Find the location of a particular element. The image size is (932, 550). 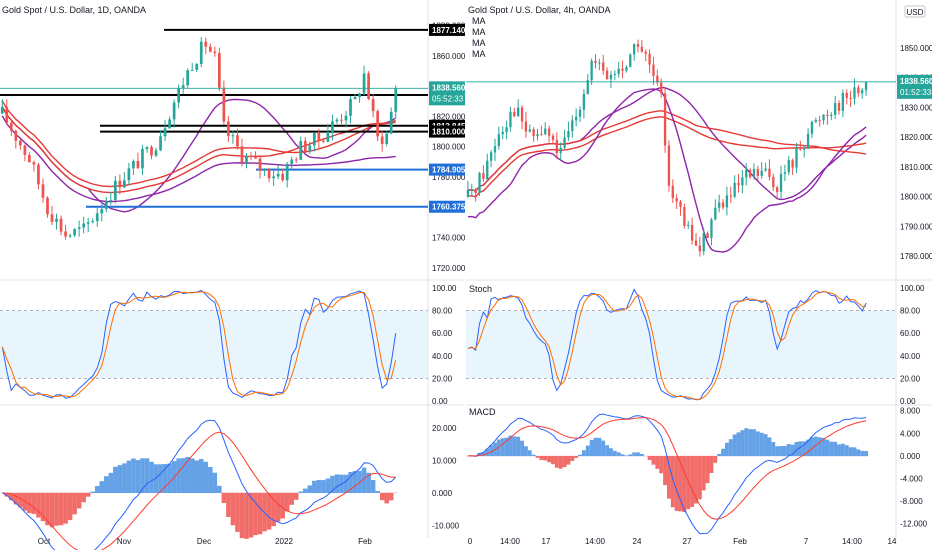

stoch-band is located at coordinates (681, 344).